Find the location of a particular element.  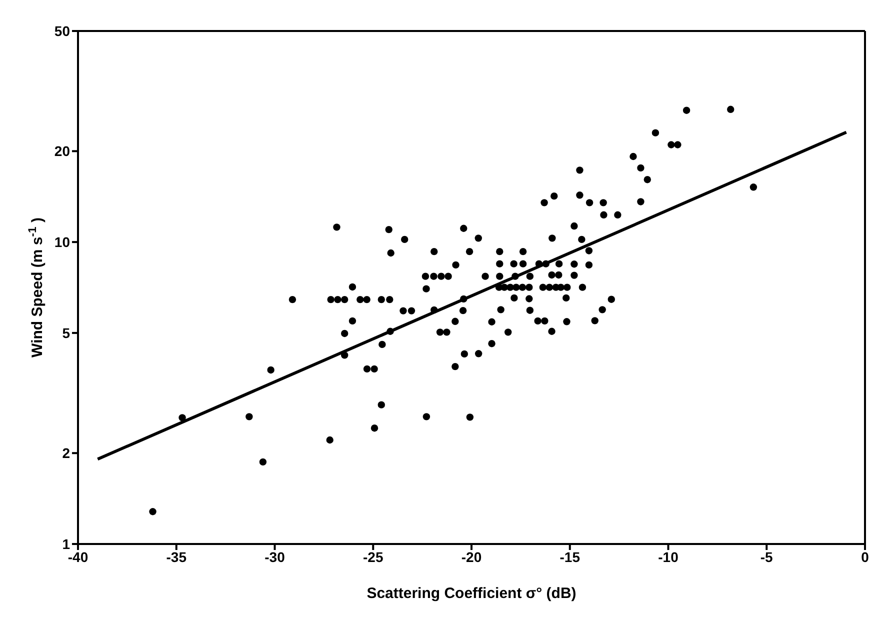

x-tick-label: -35 is located at coordinates (176, 556).